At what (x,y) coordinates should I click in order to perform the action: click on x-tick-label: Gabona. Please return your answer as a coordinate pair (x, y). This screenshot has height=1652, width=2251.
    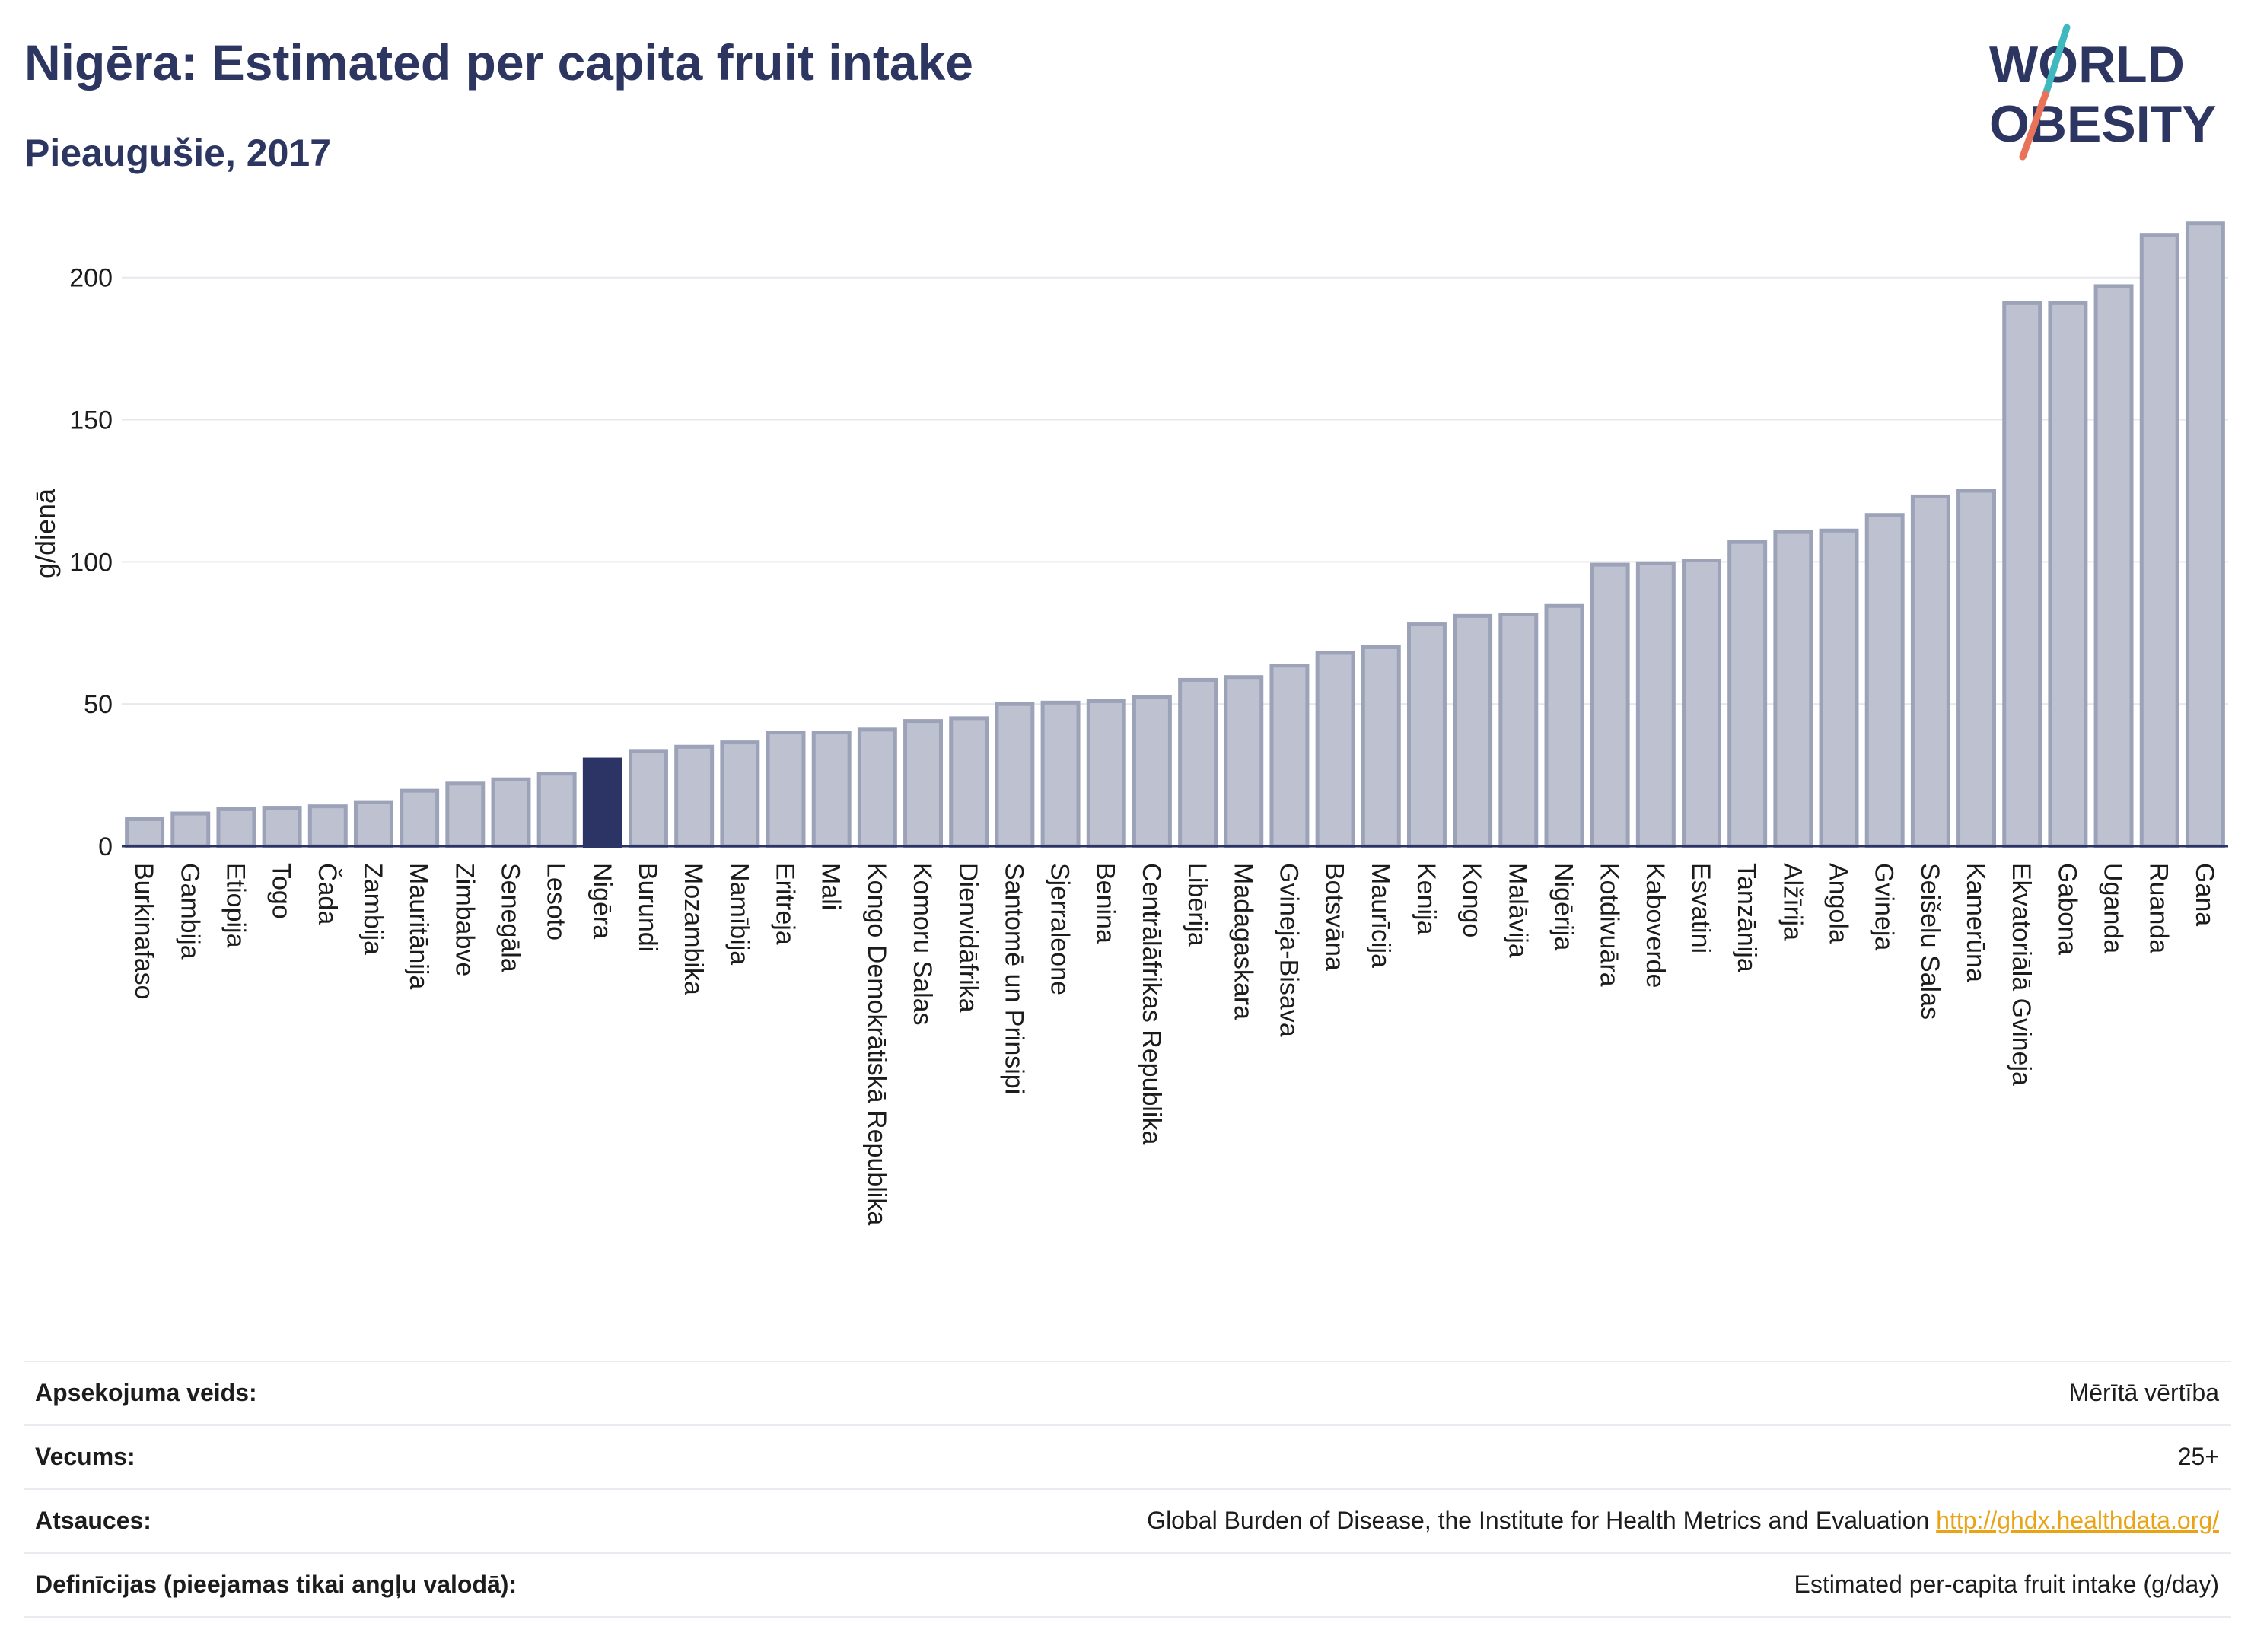
    Looking at the image, I should click on (2066, 909).